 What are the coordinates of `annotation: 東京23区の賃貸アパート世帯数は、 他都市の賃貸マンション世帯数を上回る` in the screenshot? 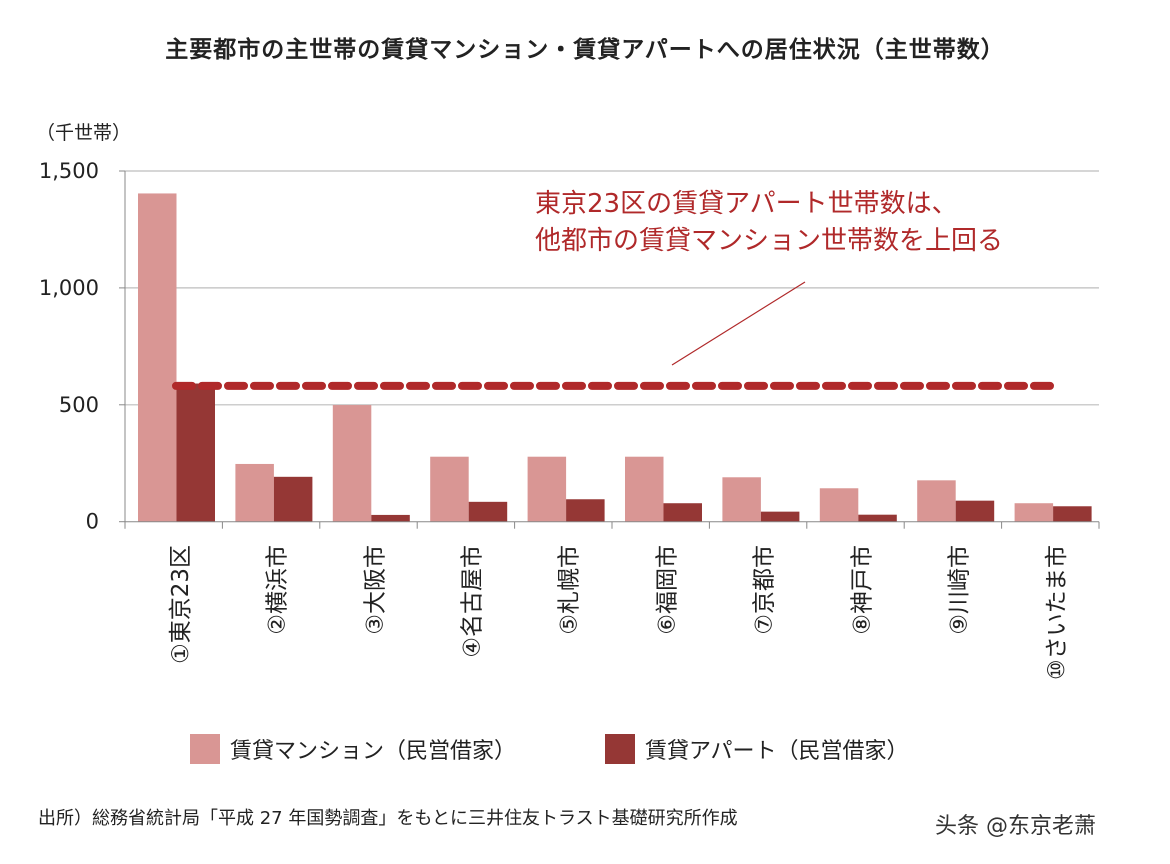 It's located at (769, 223).